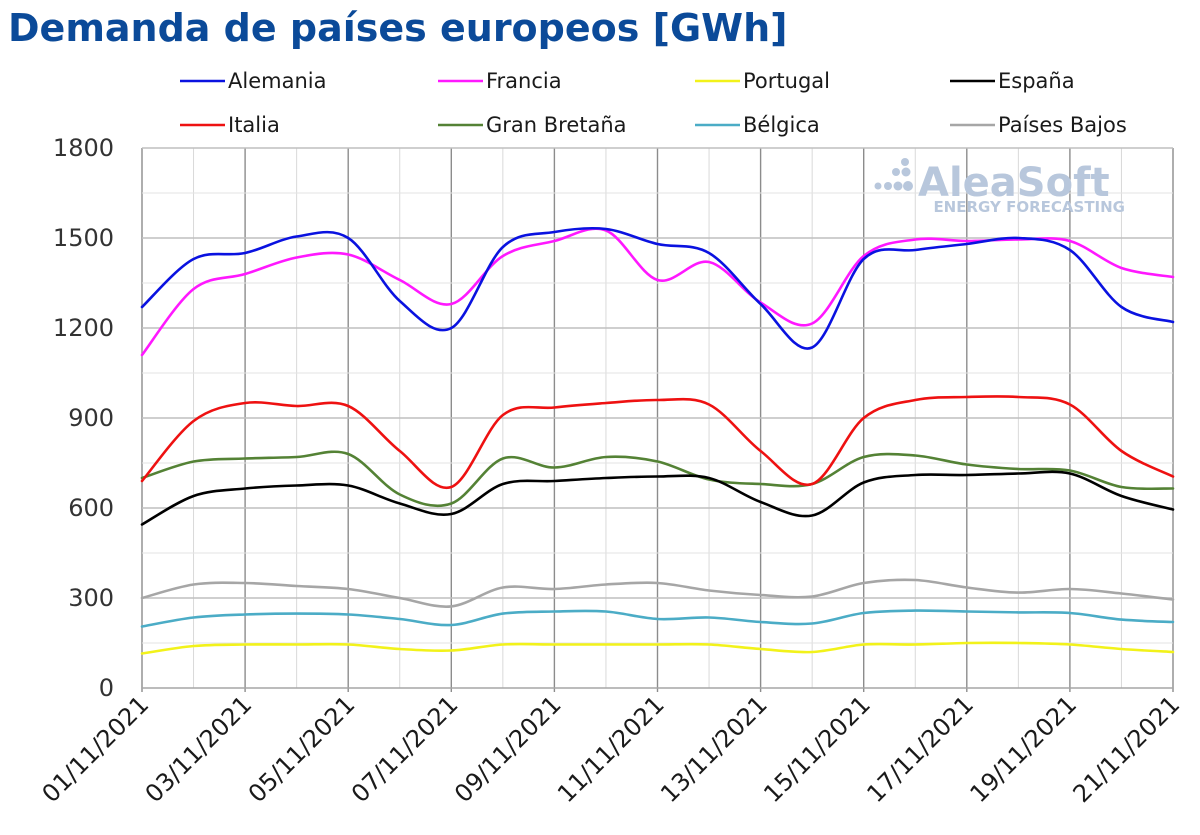  I want to click on x-tick-label: 07/11/2021, so click(405, 749).